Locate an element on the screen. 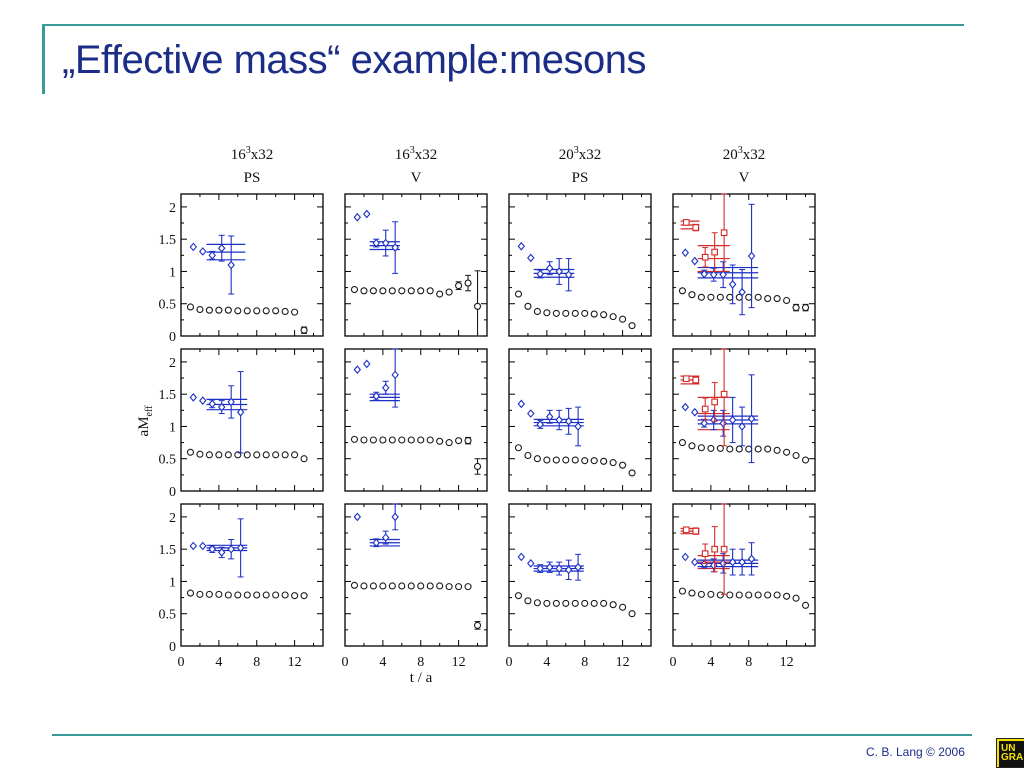 This screenshot has height=768, width=1024. logo-mark: UN GRA is located at coordinates (1012, 753).